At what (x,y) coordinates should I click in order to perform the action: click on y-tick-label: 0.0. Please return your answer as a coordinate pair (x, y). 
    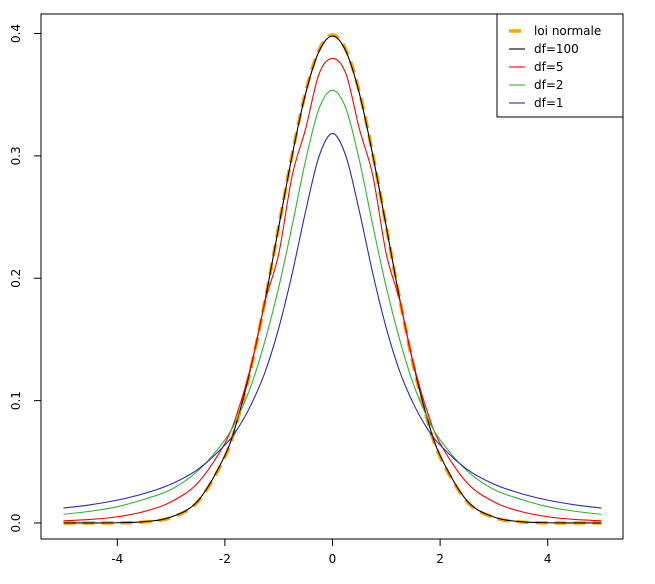
    Looking at the image, I should click on (16, 522).